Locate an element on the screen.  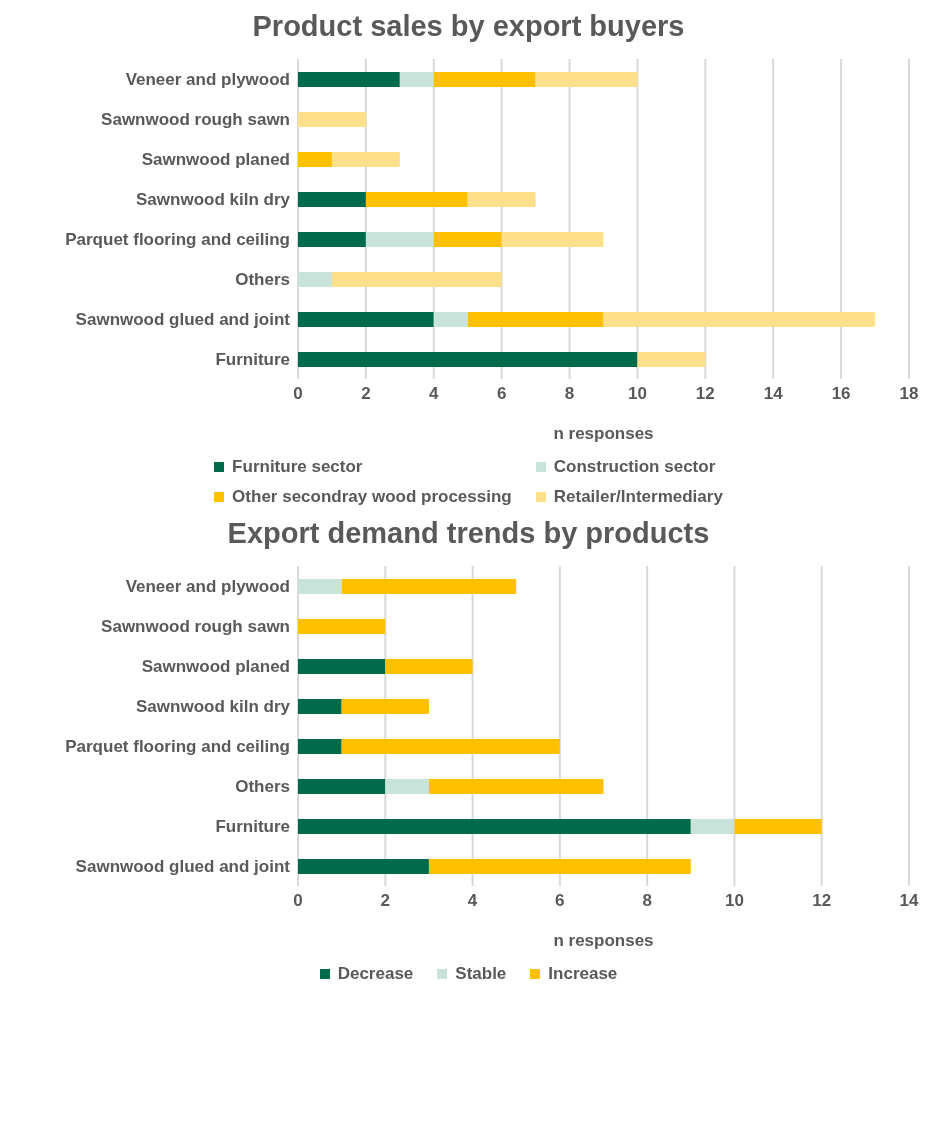
legend-label: Other secondray wood processing is located at coordinates (372, 497).